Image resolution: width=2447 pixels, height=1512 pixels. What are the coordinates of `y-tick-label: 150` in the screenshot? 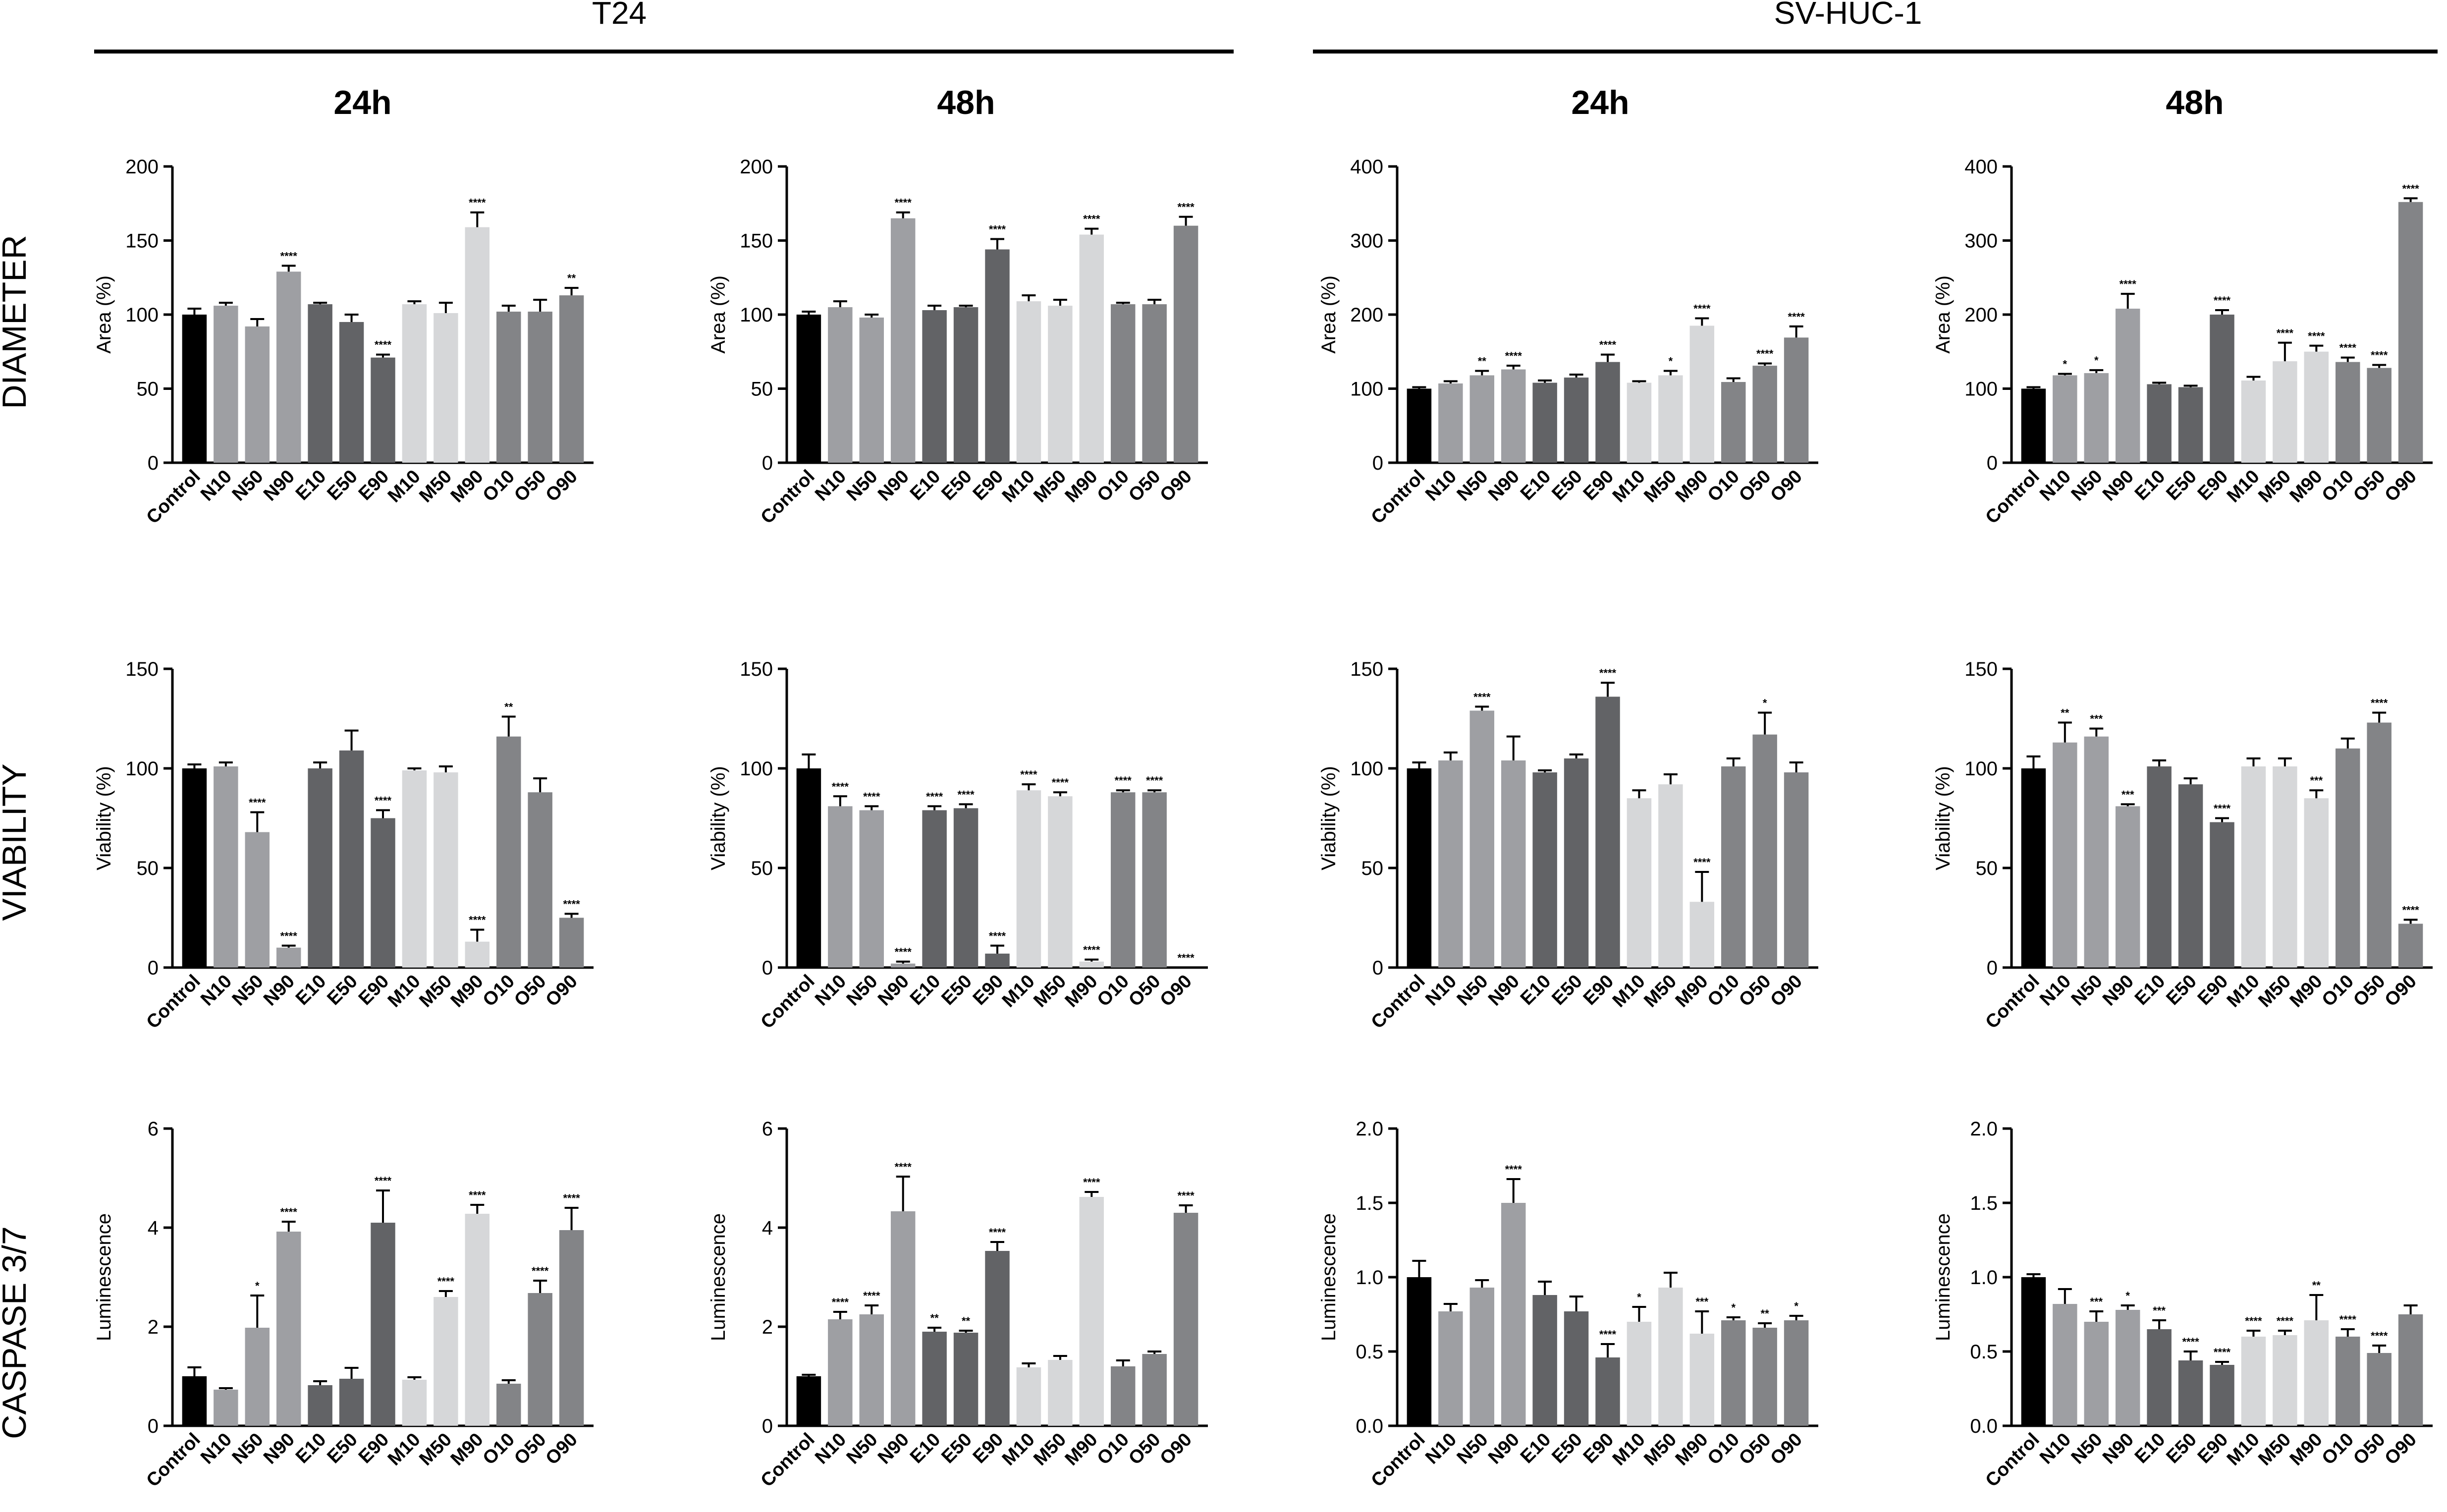 It's located at (757, 241).